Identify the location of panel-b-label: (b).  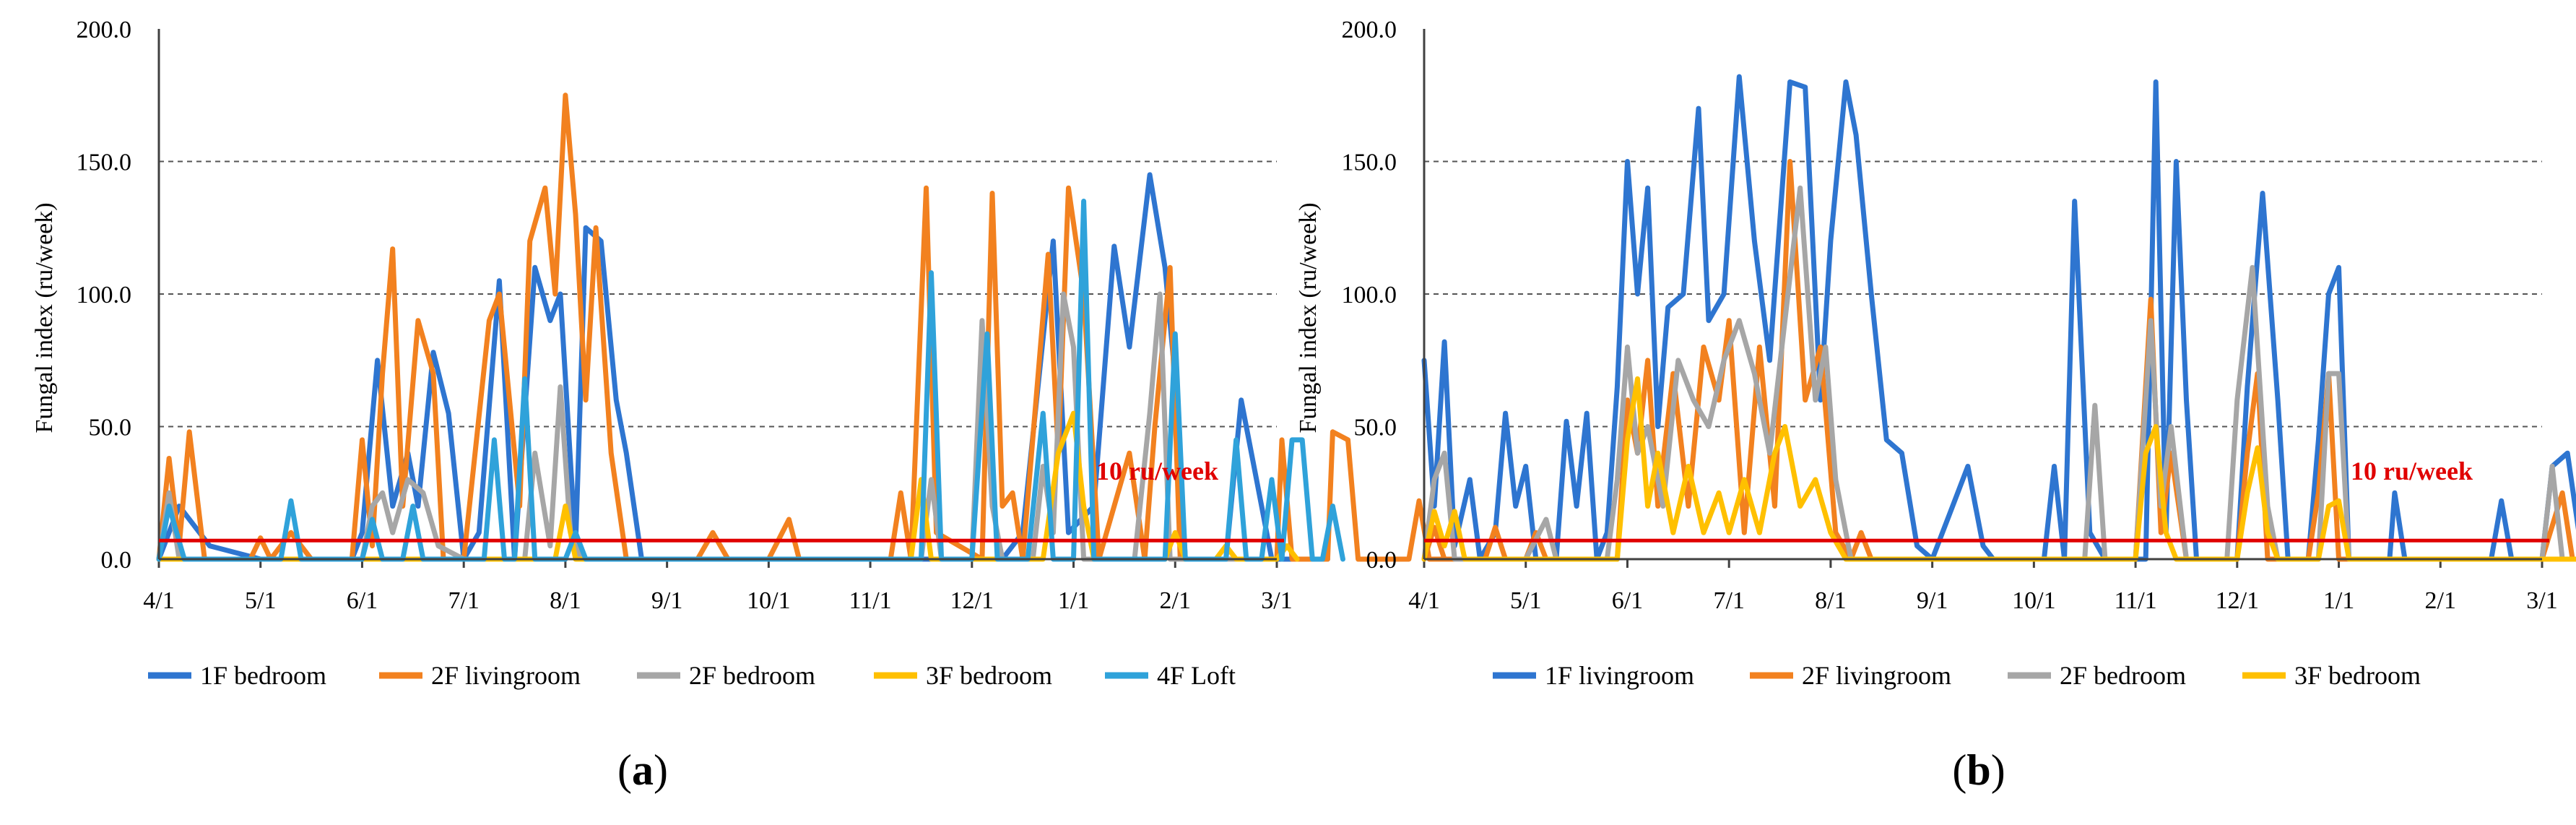
(1978, 770).